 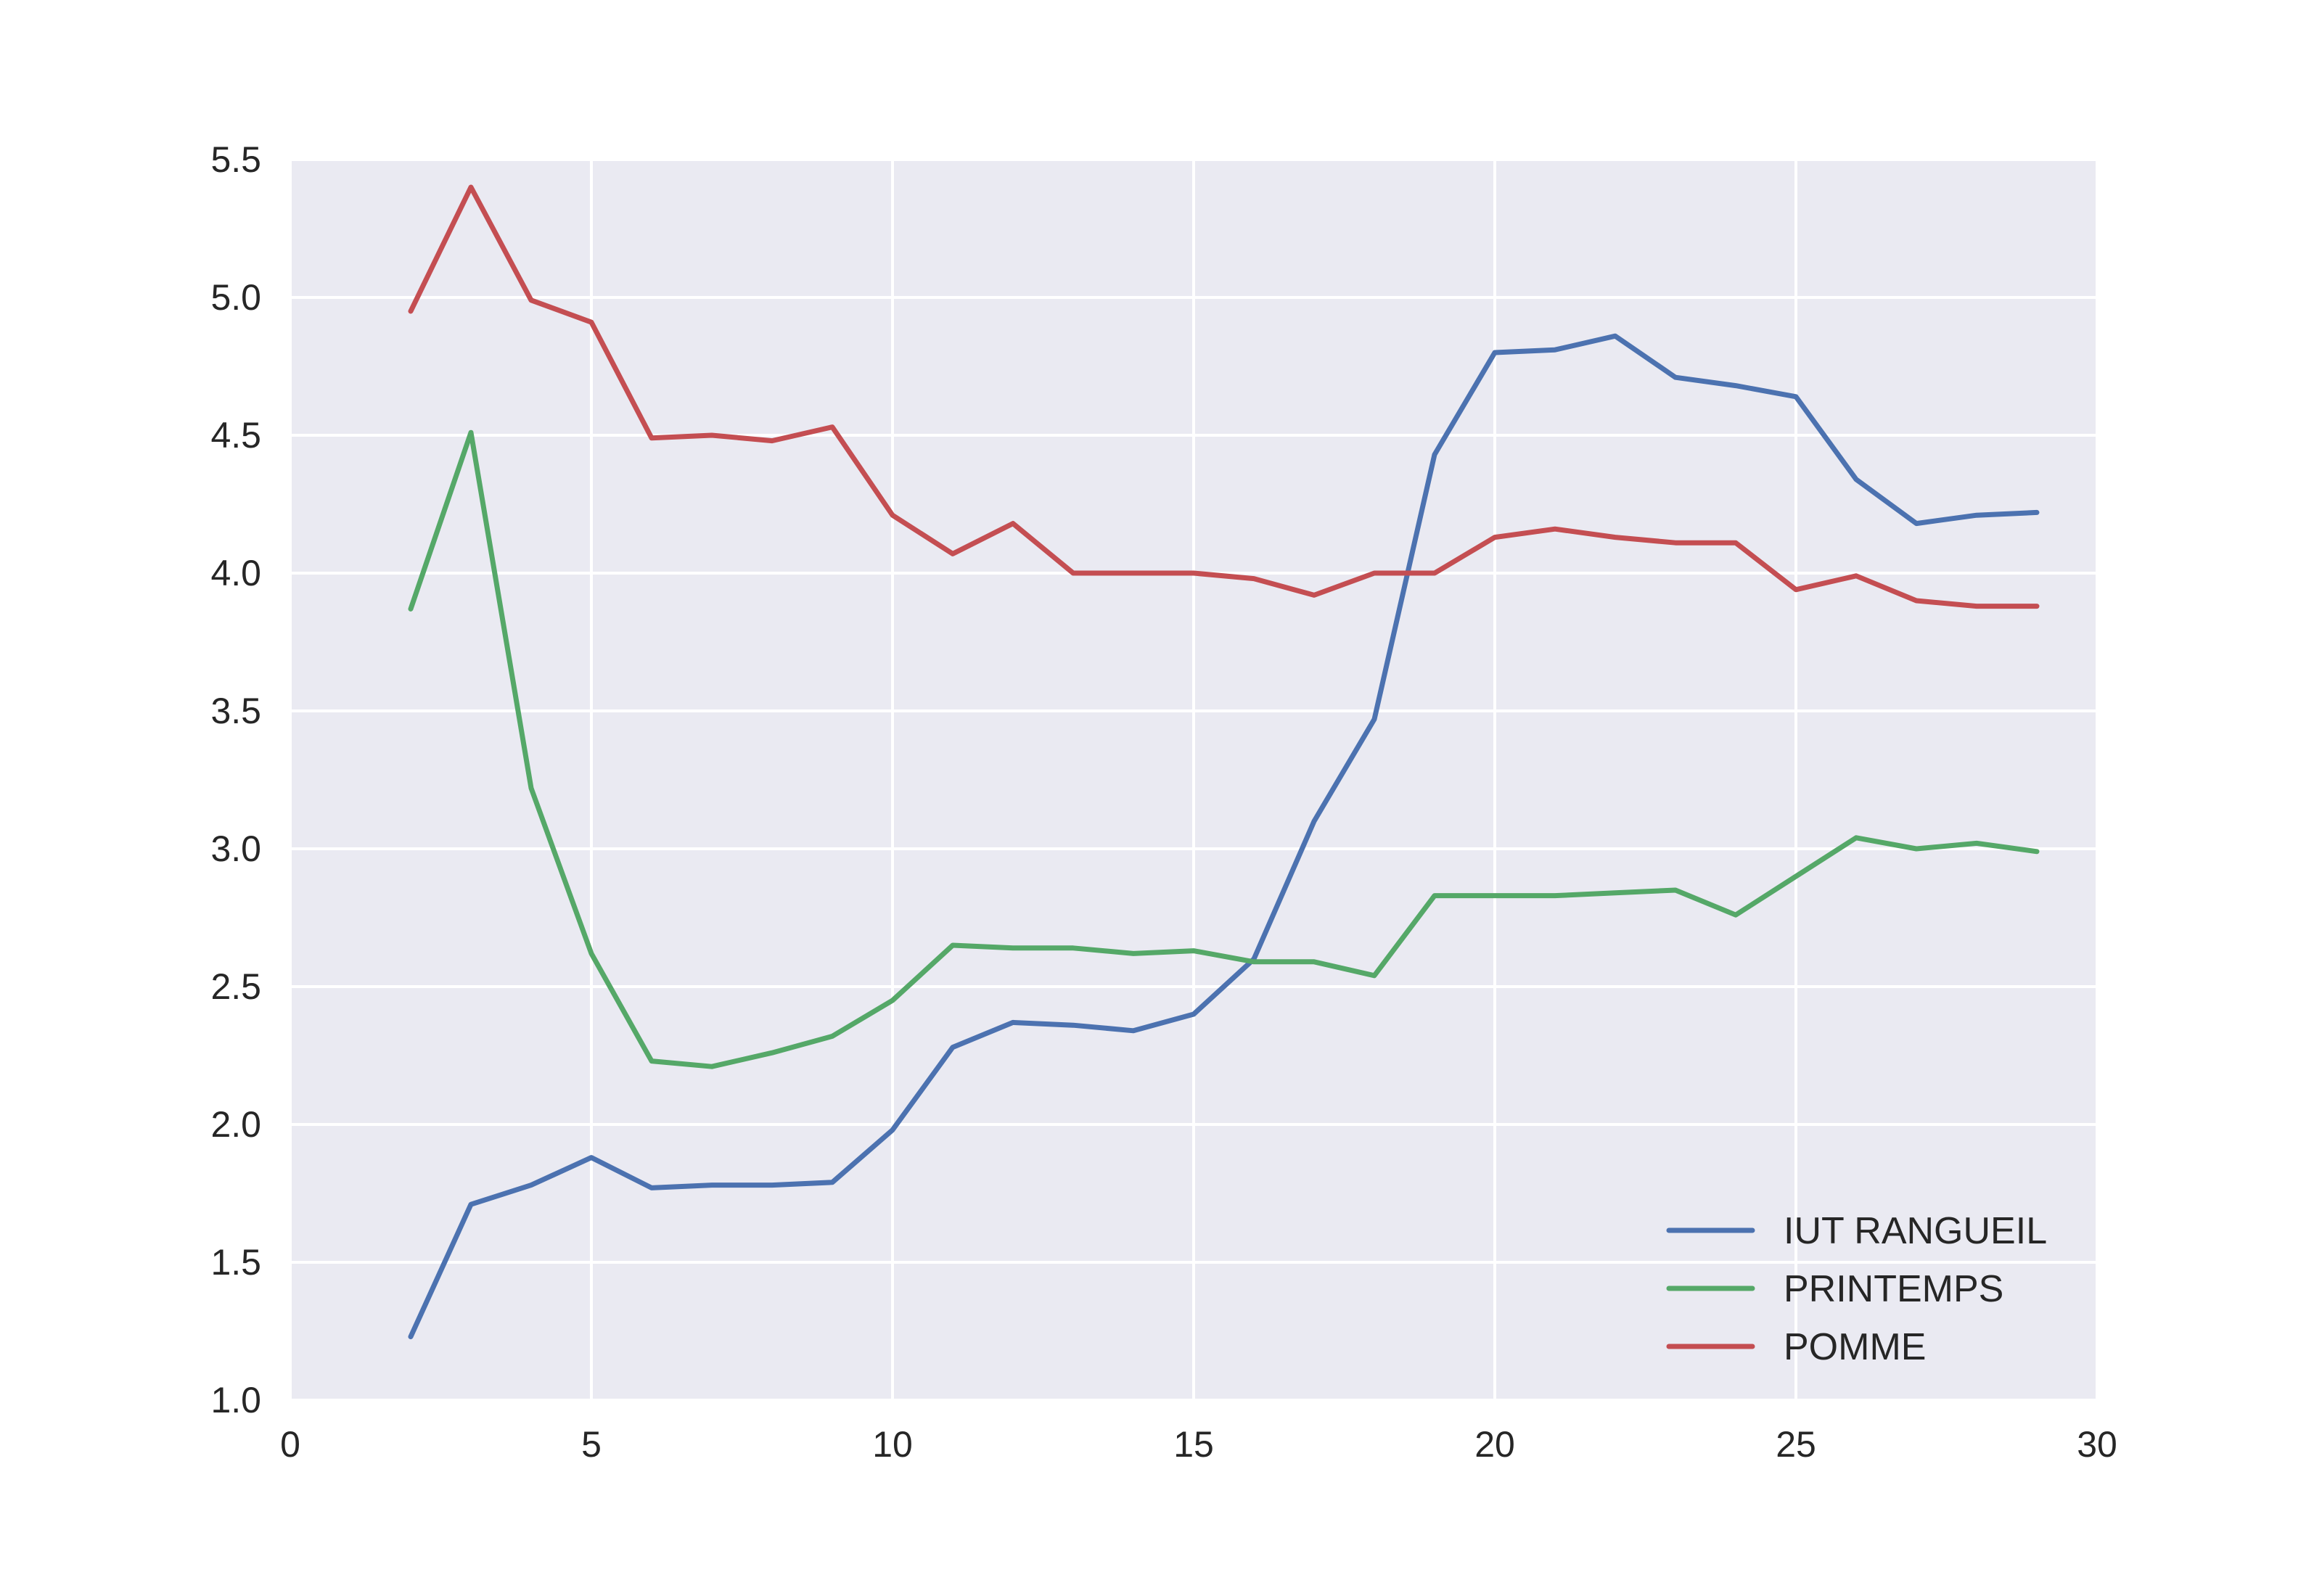 I want to click on x-tick-label: 0, so click(x=290, y=1444).